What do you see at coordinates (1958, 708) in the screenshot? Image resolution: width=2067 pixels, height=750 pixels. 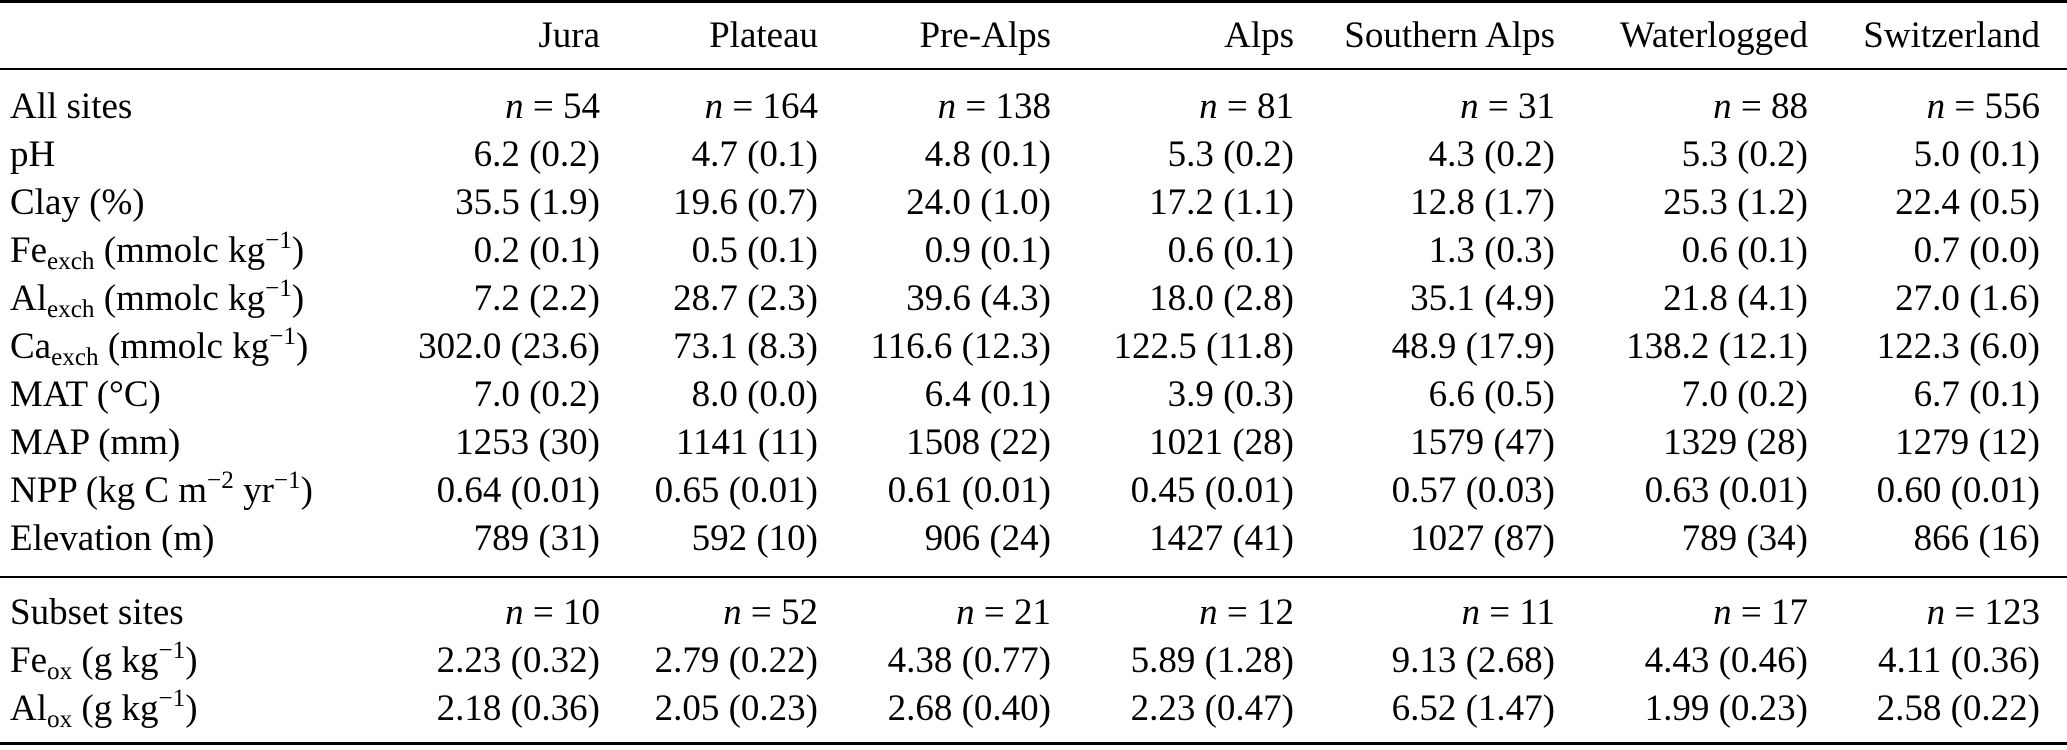 I see `data-cell: 2.58 (0.22)` at bounding box center [1958, 708].